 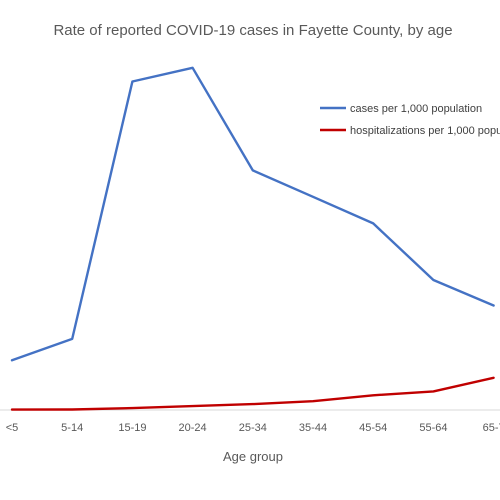 What do you see at coordinates (193, 428) in the screenshot?
I see `x-tick-label: 20-24` at bounding box center [193, 428].